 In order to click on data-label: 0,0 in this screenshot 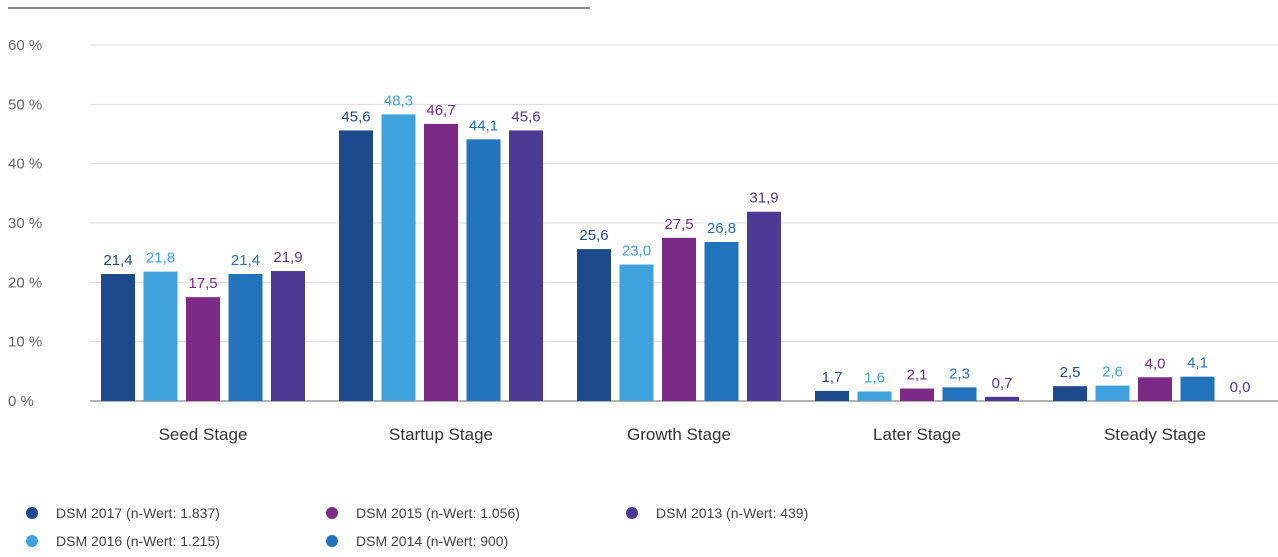, I will do `click(1240, 387)`.